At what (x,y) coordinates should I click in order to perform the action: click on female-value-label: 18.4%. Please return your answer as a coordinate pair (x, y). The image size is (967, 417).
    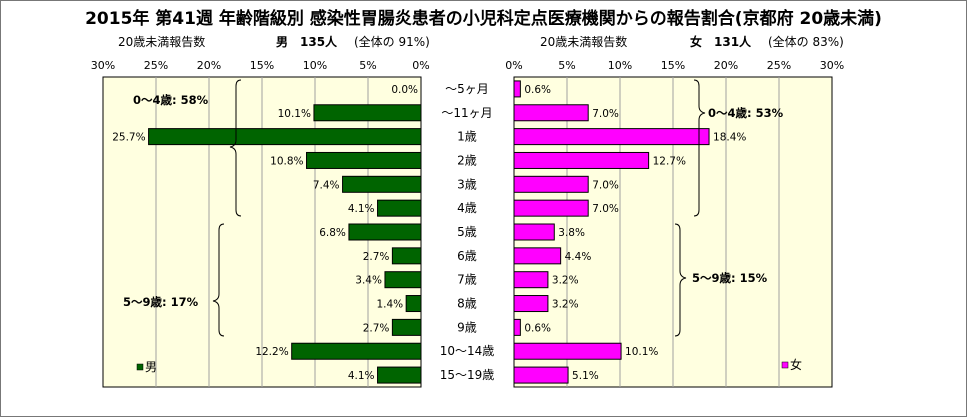
    Looking at the image, I should click on (729, 138).